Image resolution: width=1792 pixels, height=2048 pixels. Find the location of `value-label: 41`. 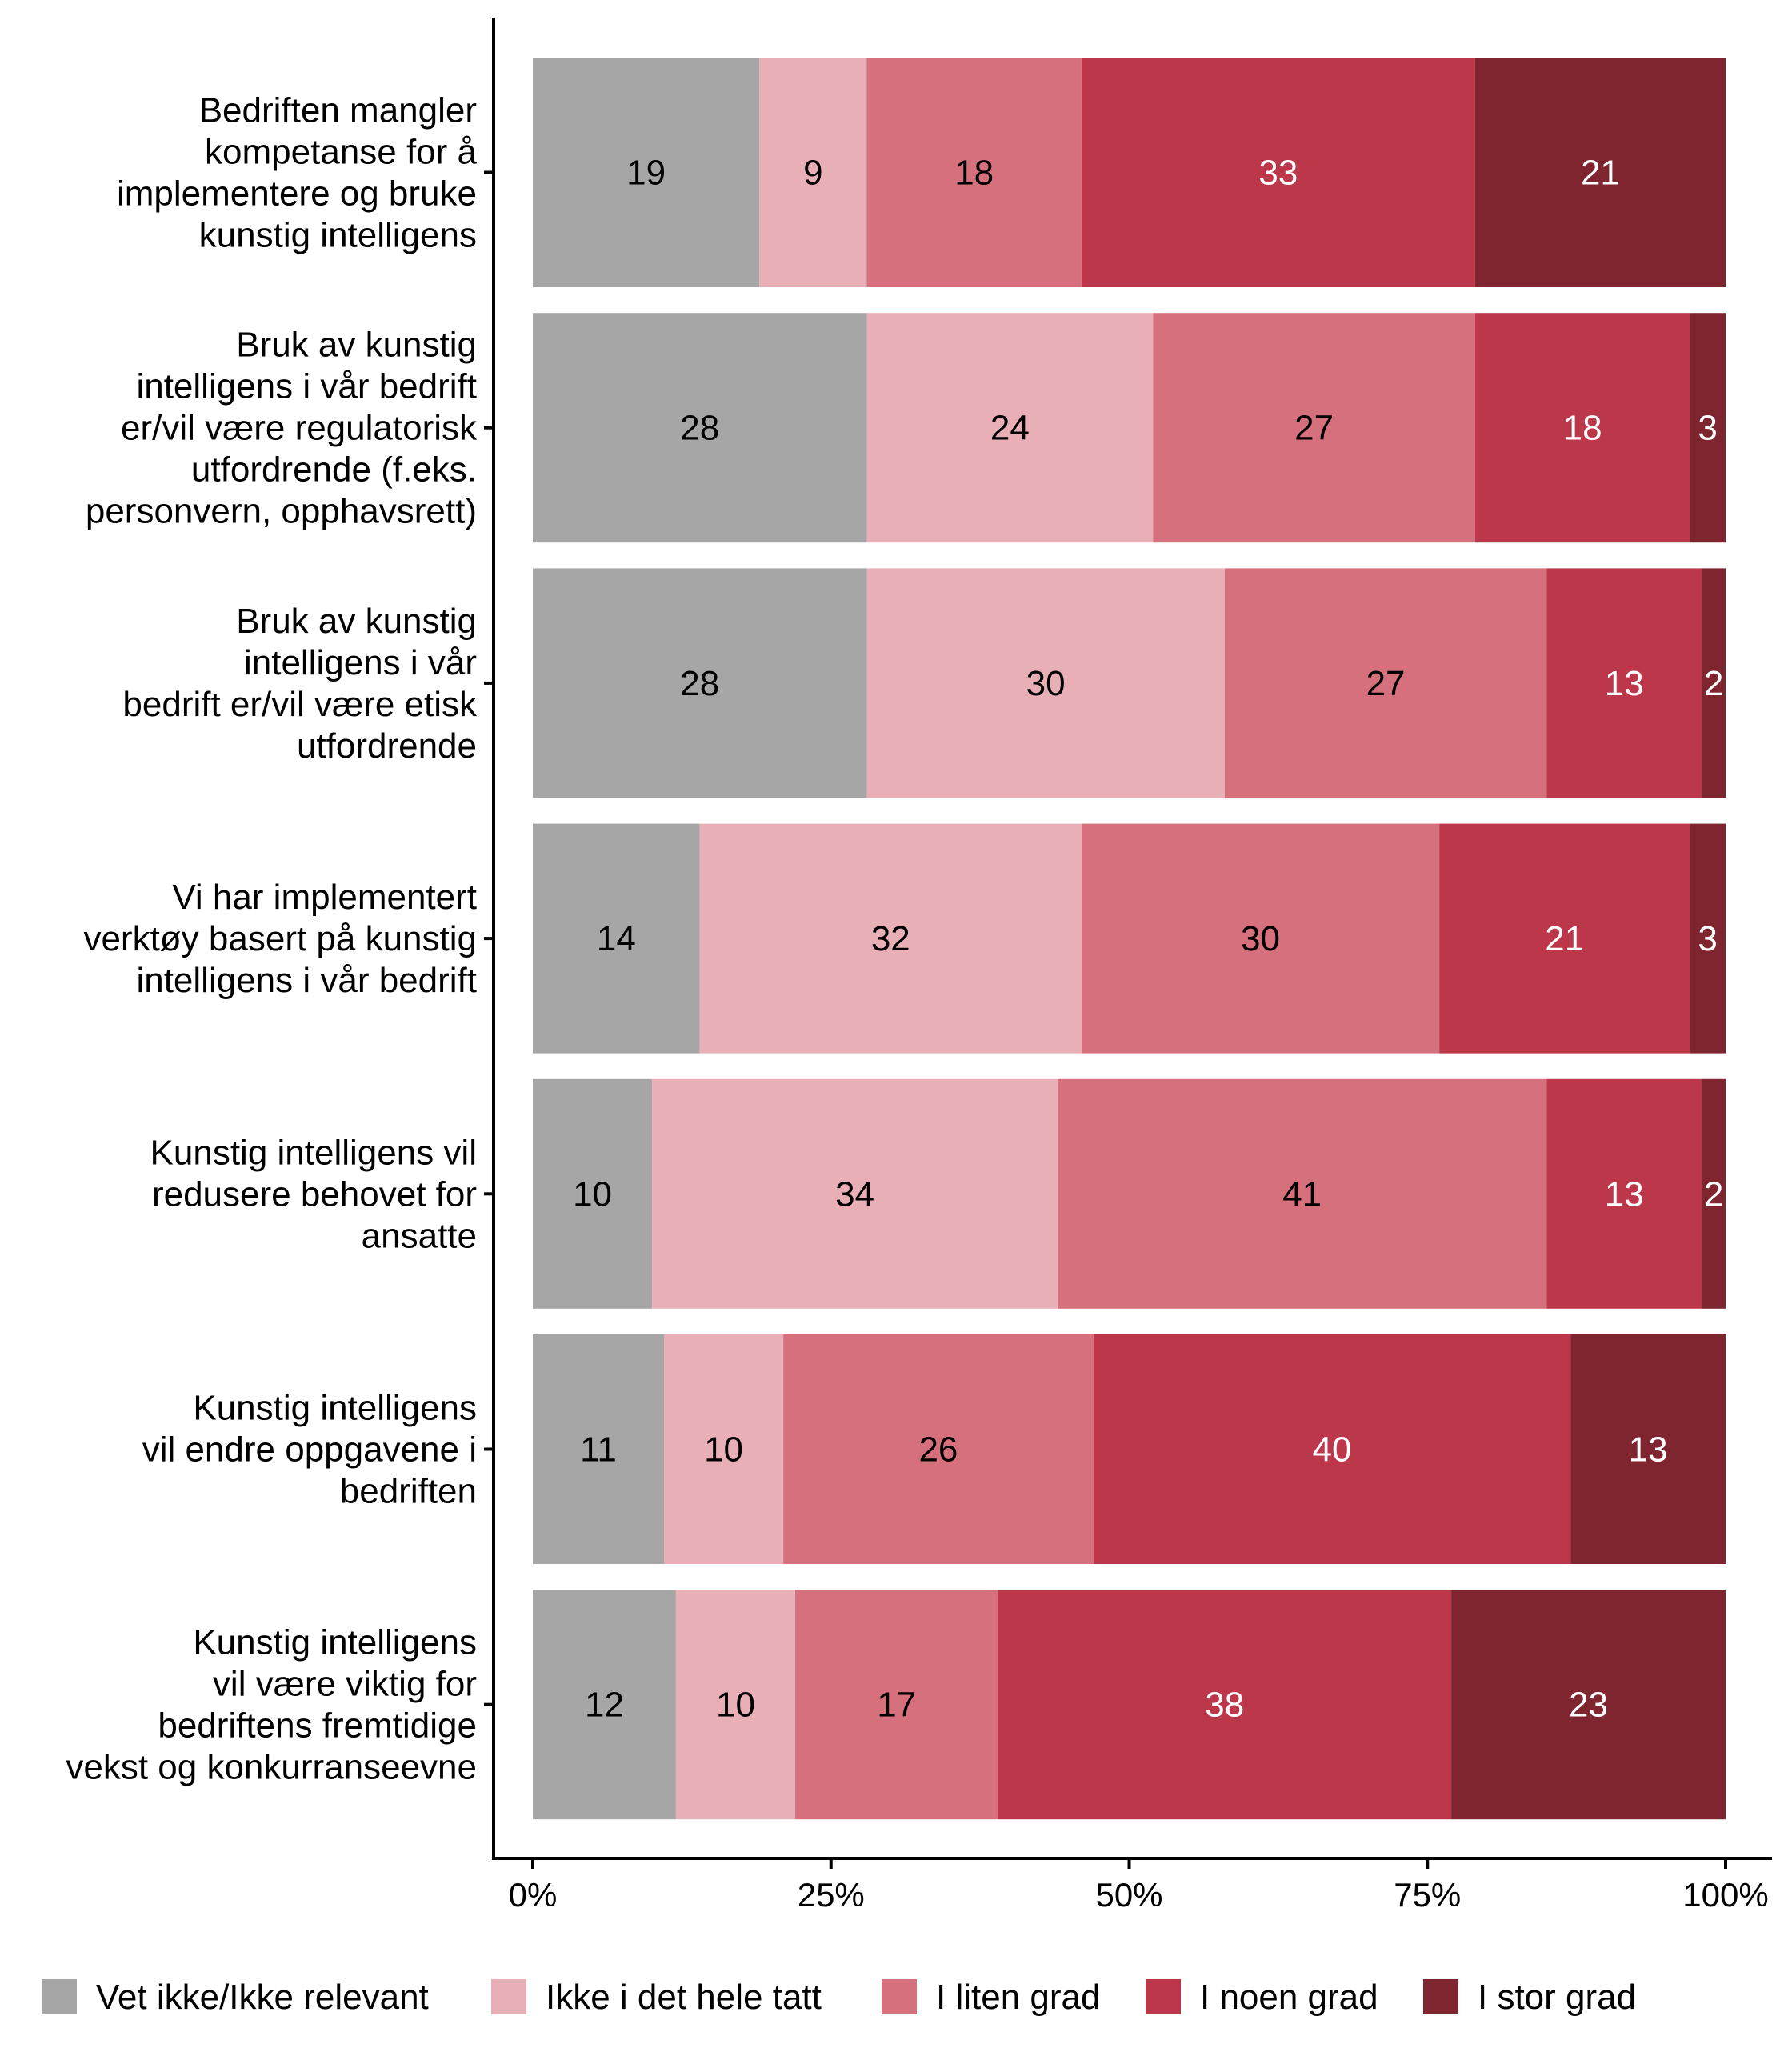

value-label: 41 is located at coordinates (1302, 1194).